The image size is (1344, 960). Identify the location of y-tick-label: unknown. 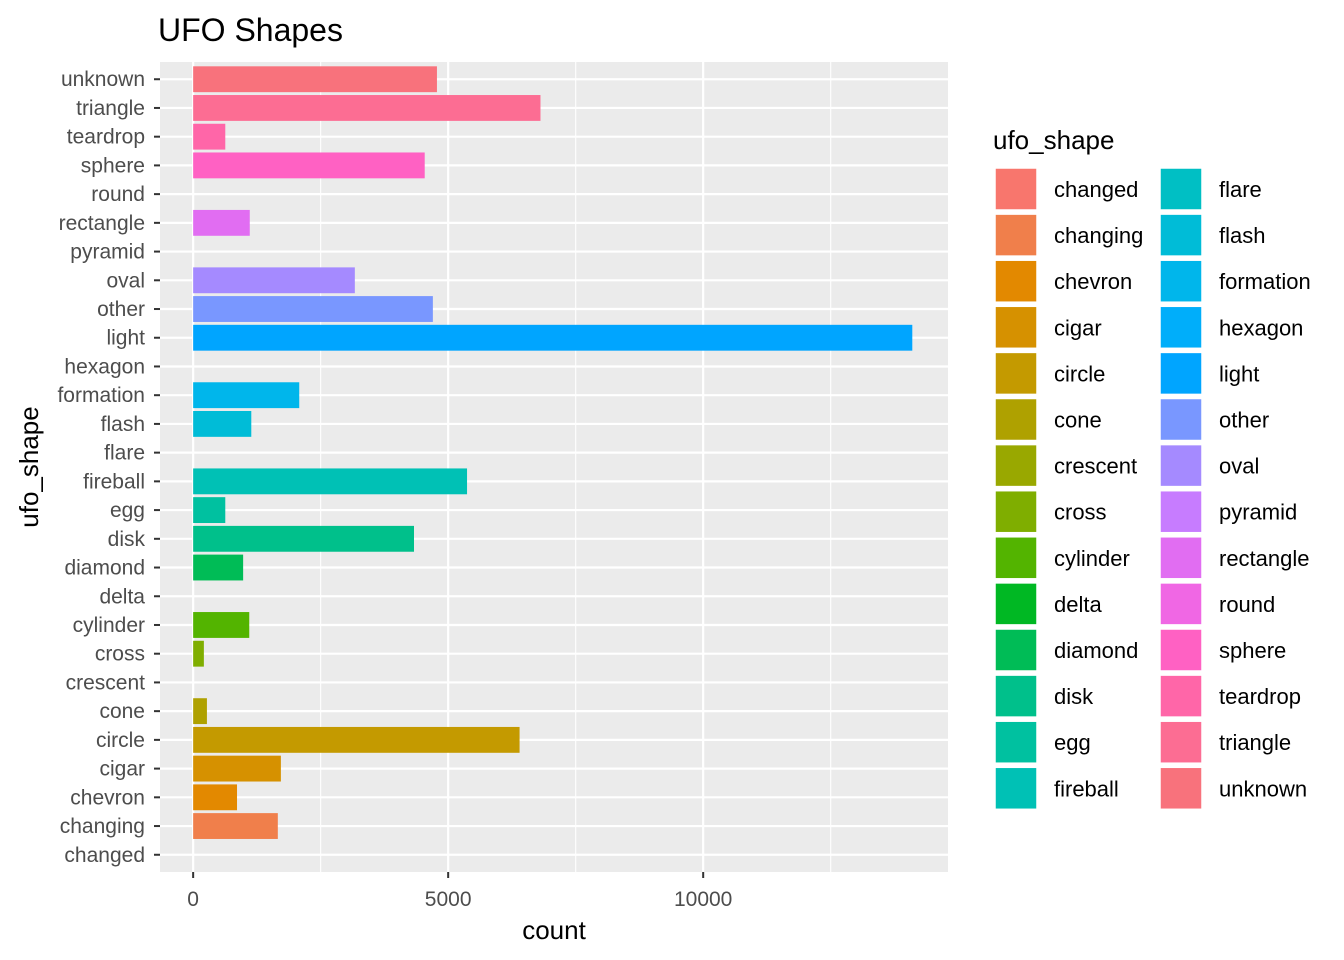
(103, 79).